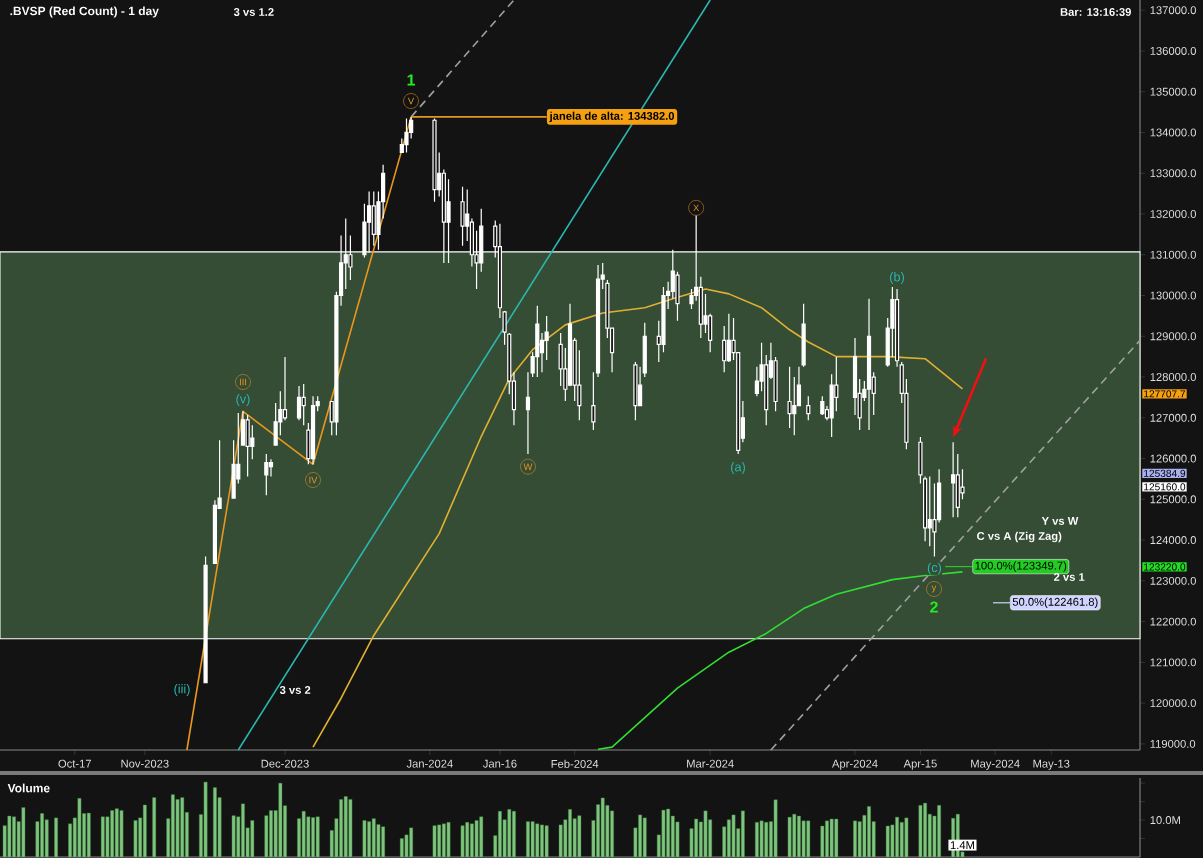 The width and height of the screenshot is (1203, 858). Describe the element at coordinates (575, 763) in the screenshot. I see `x-tick-label: Feb-2024` at that location.